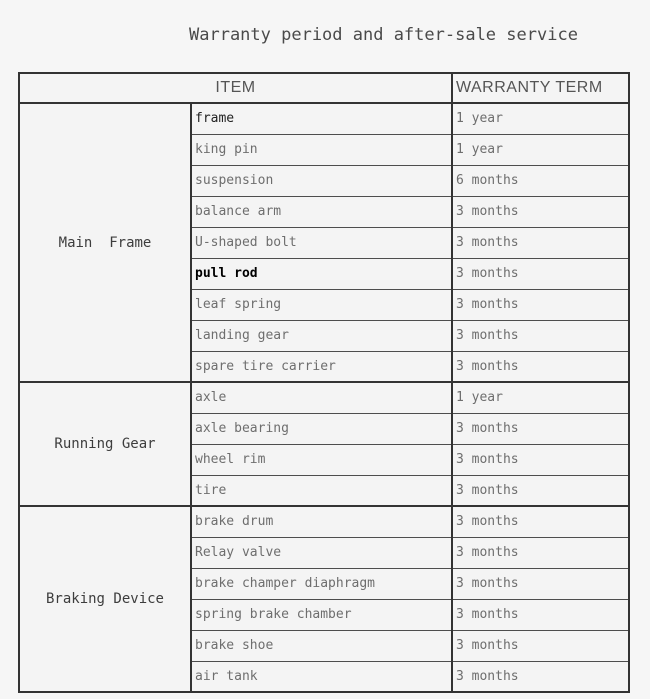  I want to click on table-row: axle bearing 3 months, so click(324, 428).